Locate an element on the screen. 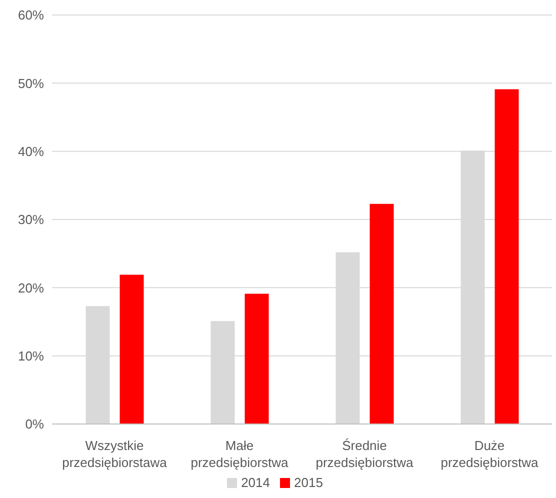 The width and height of the screenshot is (556, 498). legend-label: 2014 is located at coordinates (255, 482).